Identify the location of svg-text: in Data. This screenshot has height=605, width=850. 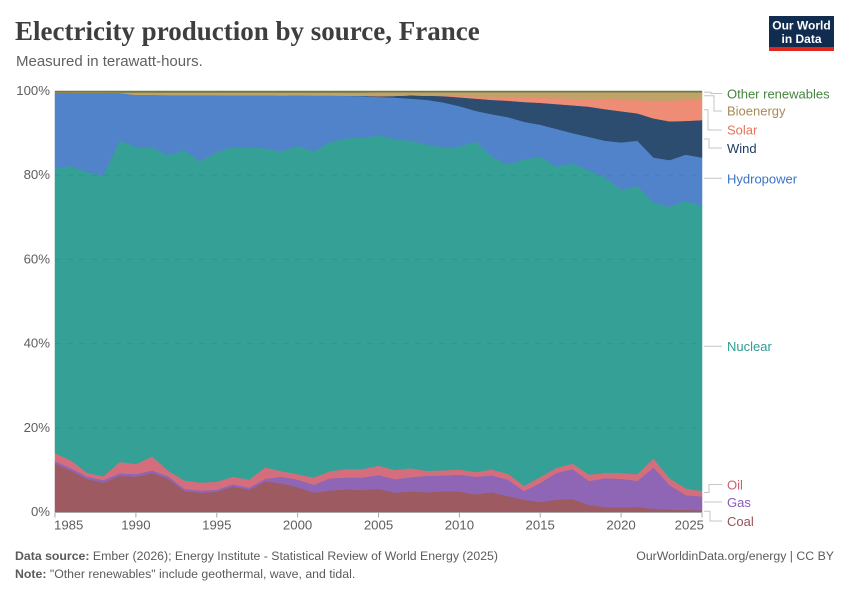
(801, 39).